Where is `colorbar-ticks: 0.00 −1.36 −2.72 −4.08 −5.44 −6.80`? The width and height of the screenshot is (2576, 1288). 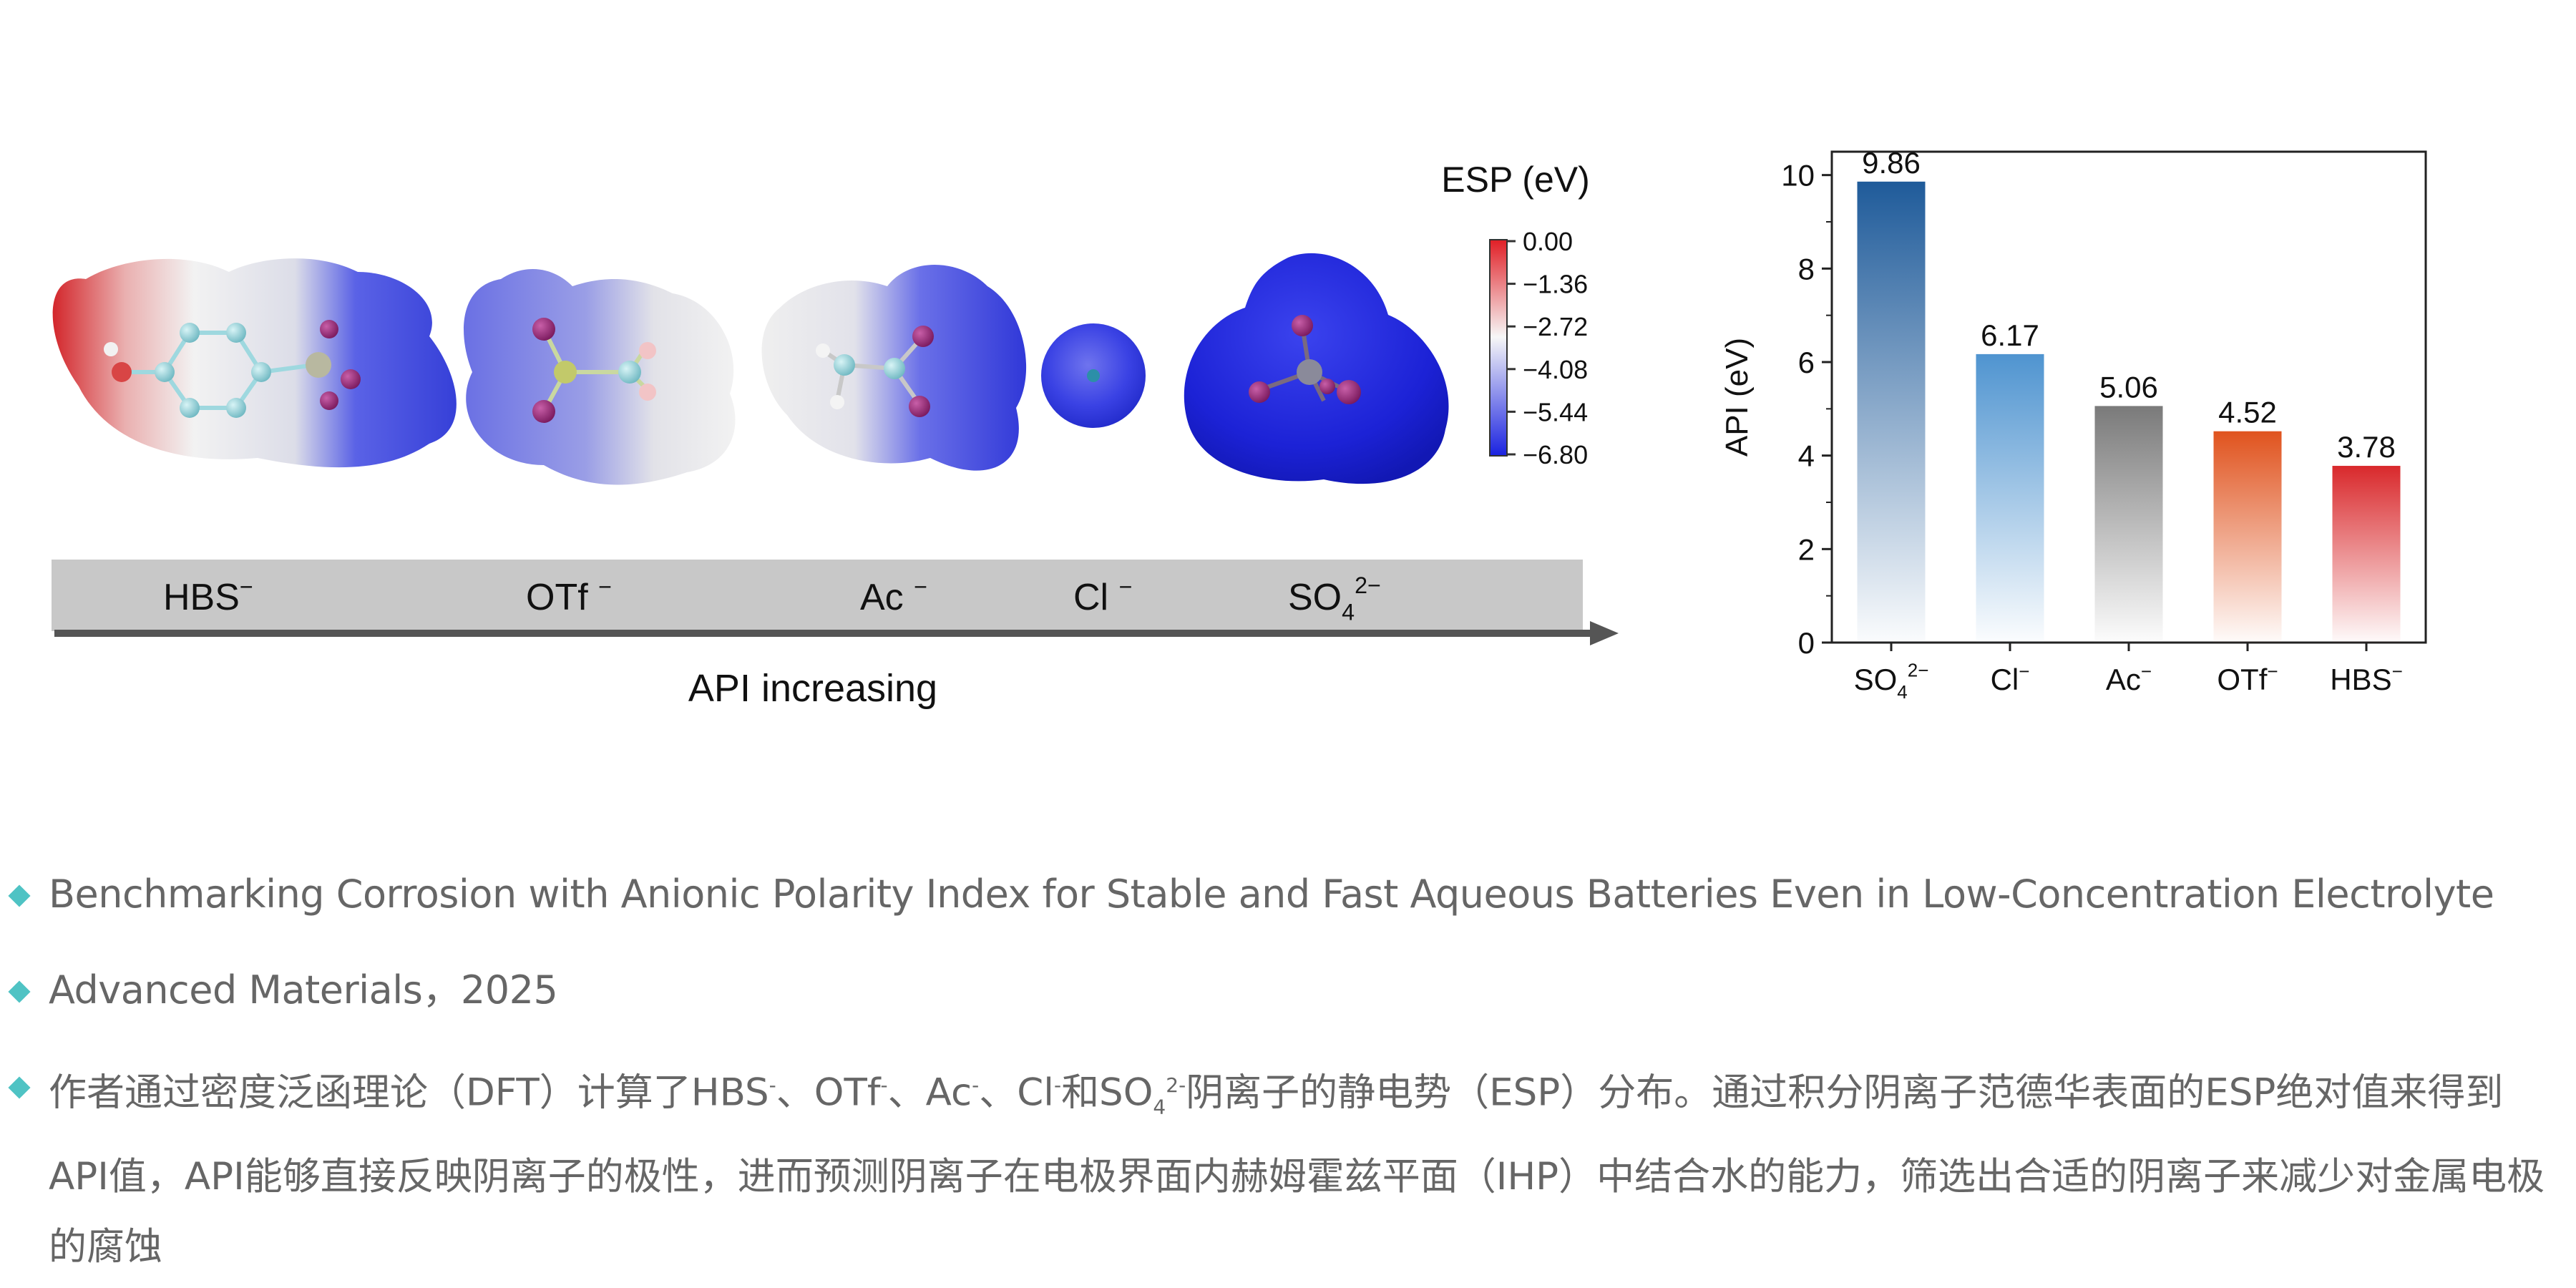 colorbar-ticks: 0.00 −1.36 −2.72 −4.08 −5.44 −6.80 is located at coordinates (1547, 348).